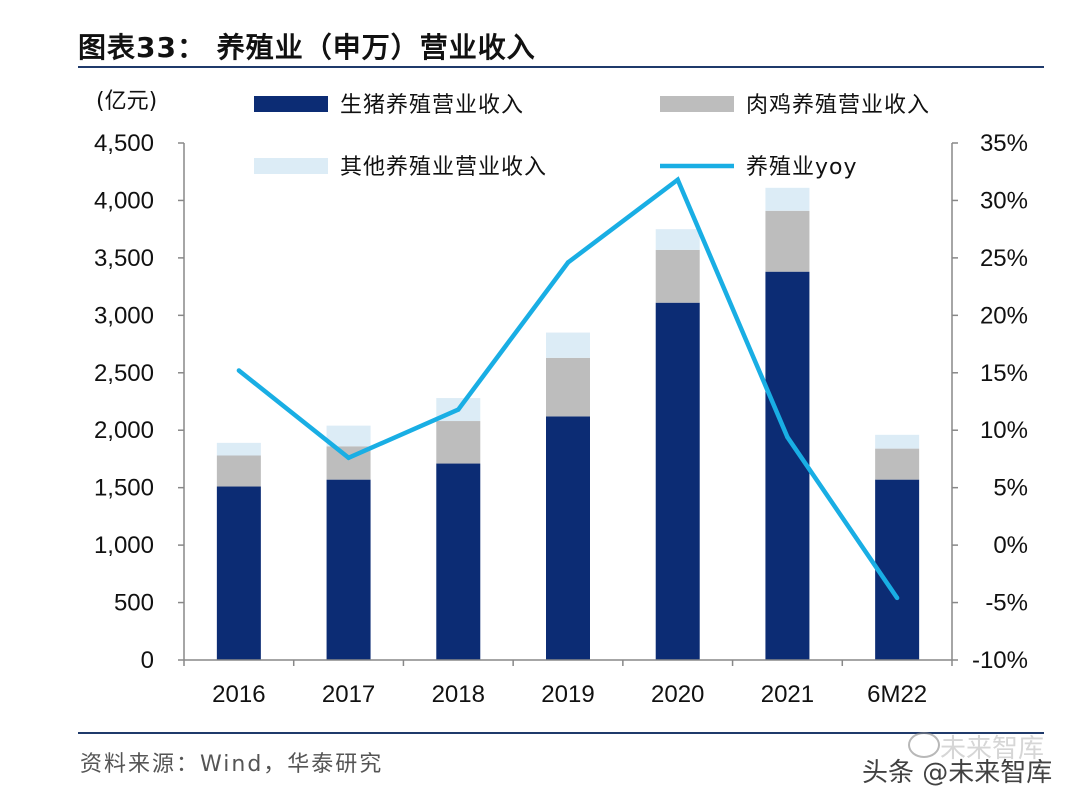  Describe the element at coordinates (838, 105) in the screenshot. I see `legend-broiler-label: 肉鸡养殖营业收入` at that location.